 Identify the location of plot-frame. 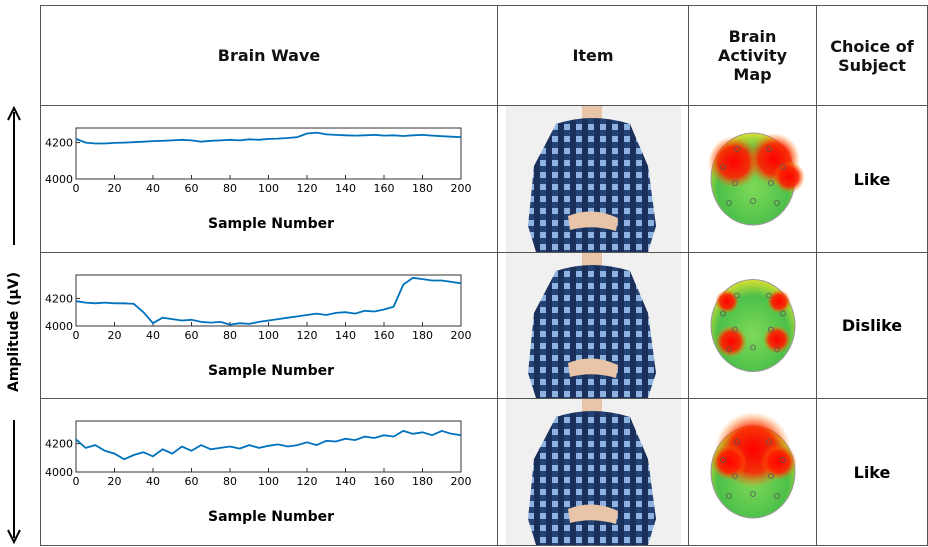
(268, 300).